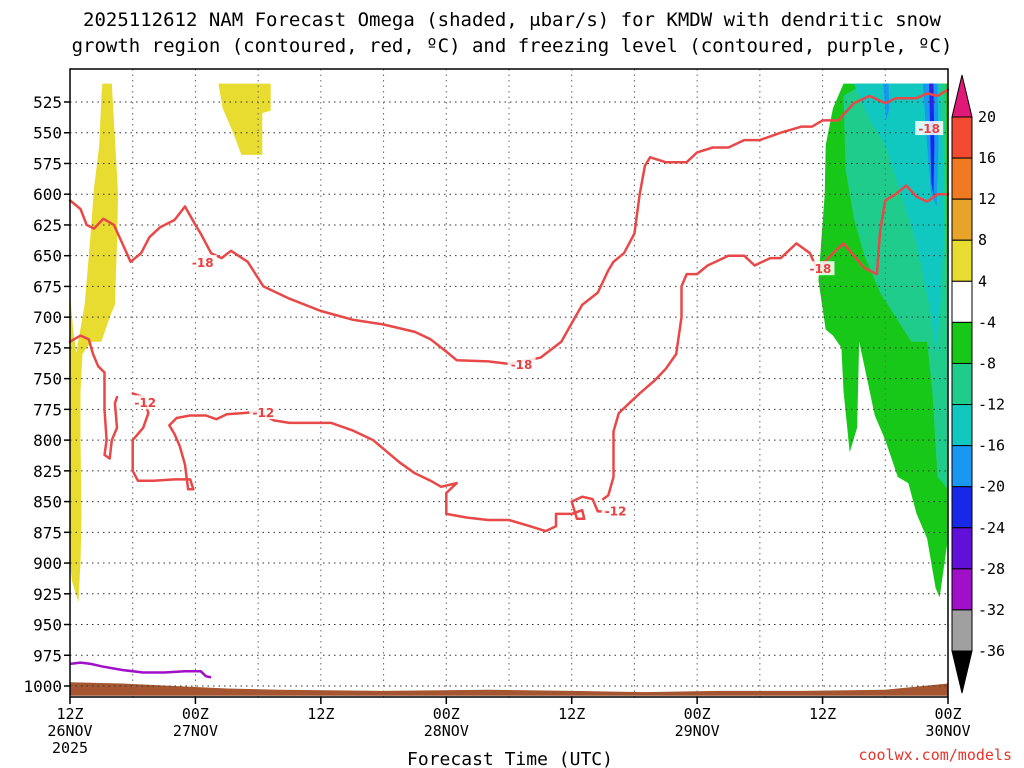 The image size is (1024, 768). Describe the element at coordinates (510, 758) in the screenshot. I see `x-axis-label: Forecast Time (UTC)` at that location.